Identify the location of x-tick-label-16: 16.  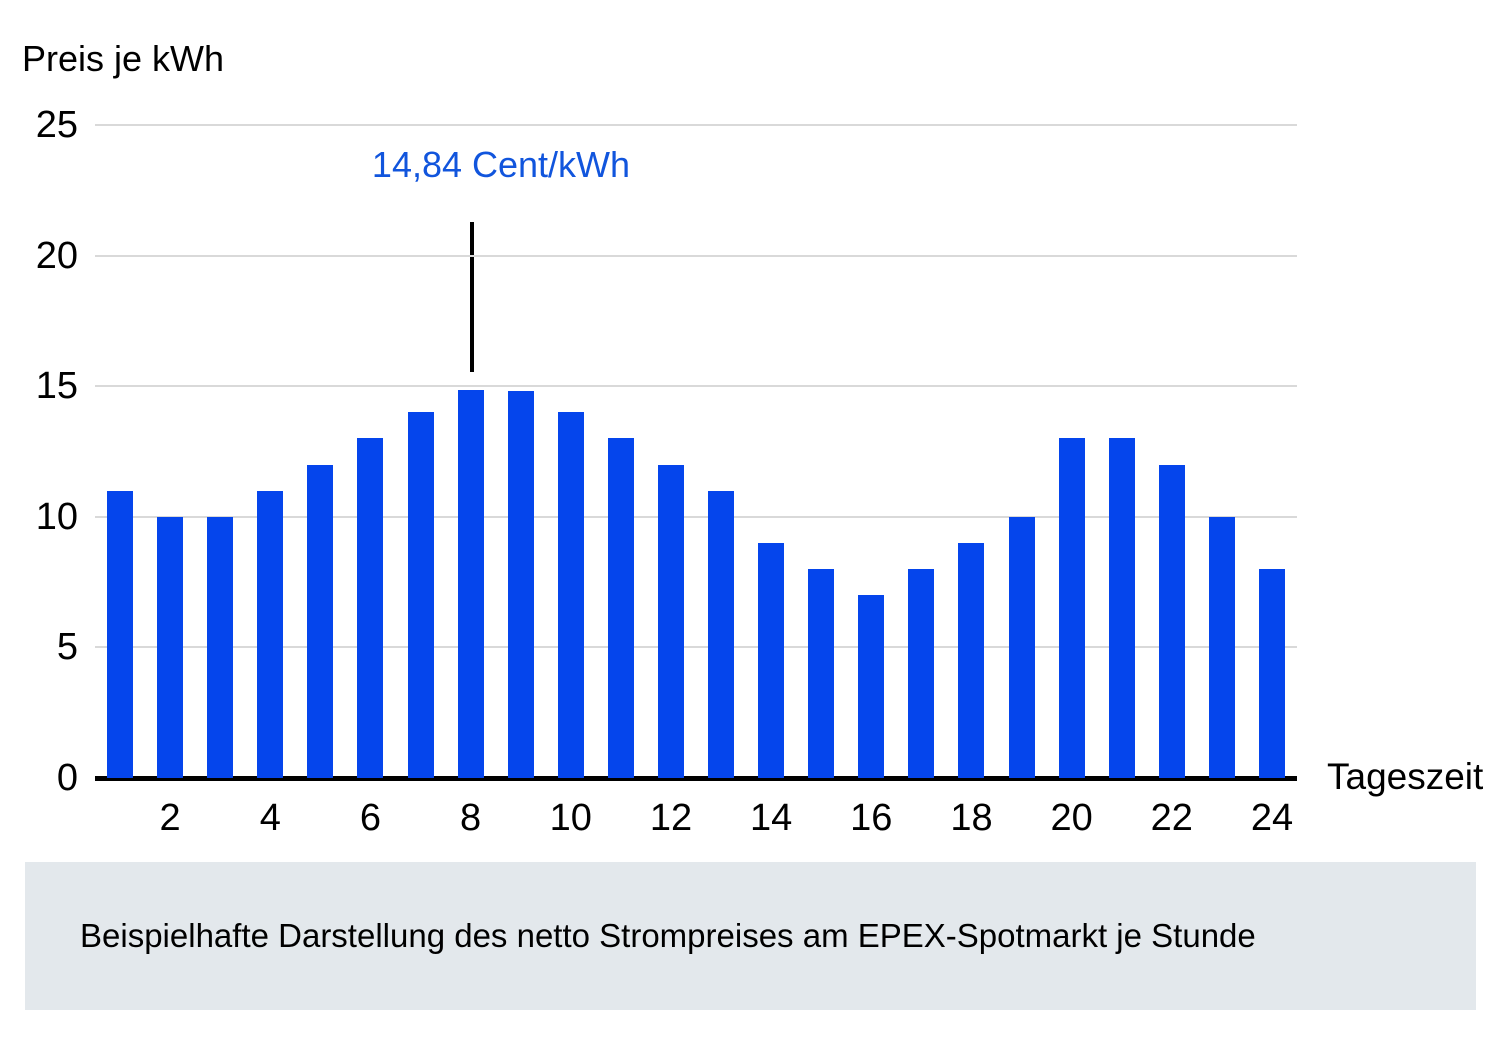
(871, 818).